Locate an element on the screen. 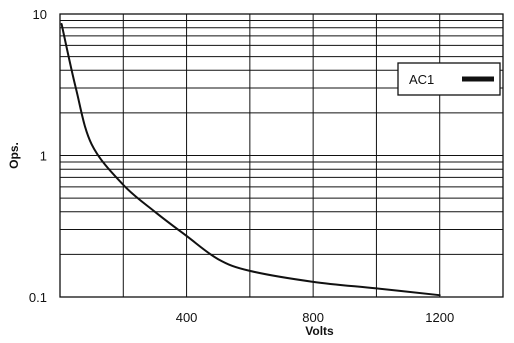 The width and height of the screenshot is (514, 343). legend: AC1 is located at coordinates (449, 79).